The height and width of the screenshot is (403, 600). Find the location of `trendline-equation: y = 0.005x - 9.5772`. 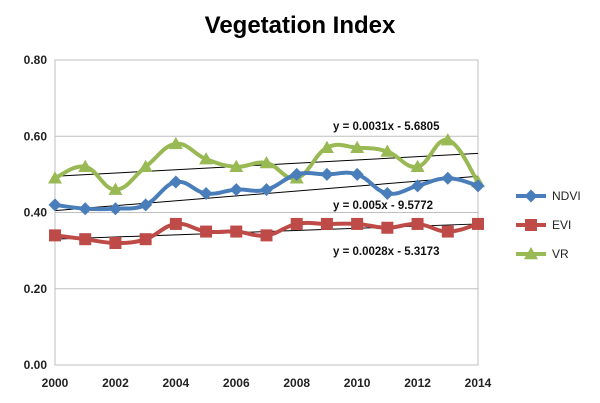

trendline-equation: y = 0.005x - 9.5772 is located at coordinates (383, 206).